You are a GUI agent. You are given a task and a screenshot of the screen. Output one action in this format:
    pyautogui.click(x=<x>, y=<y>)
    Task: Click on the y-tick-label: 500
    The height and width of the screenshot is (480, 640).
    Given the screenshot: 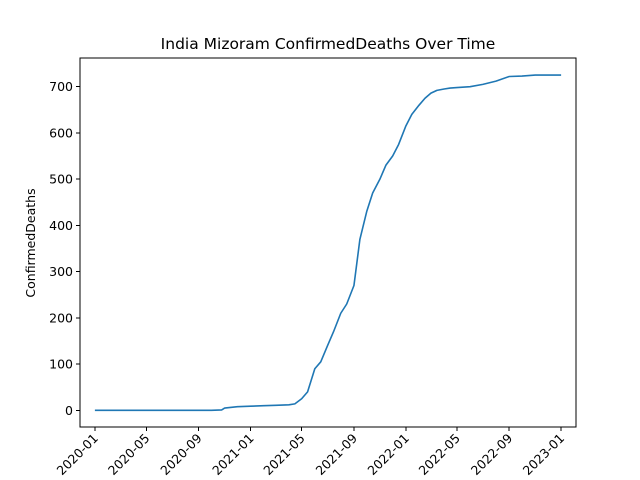 What is the action you would take?
    pyautogui.click(x=61, y=179)
    